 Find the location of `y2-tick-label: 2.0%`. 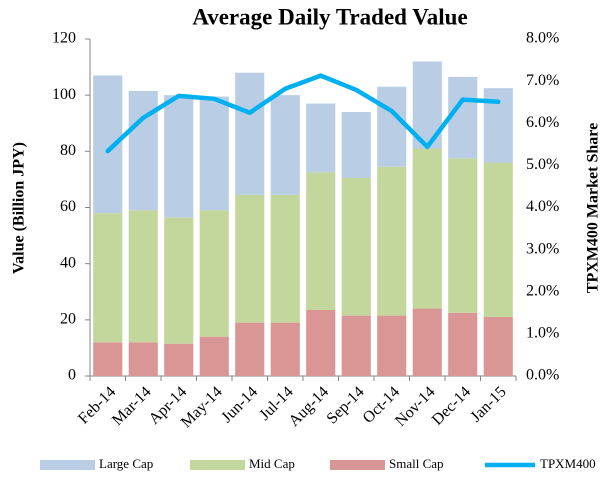

y2-tick-label: 2.0% is located at coordinates (542, 290).